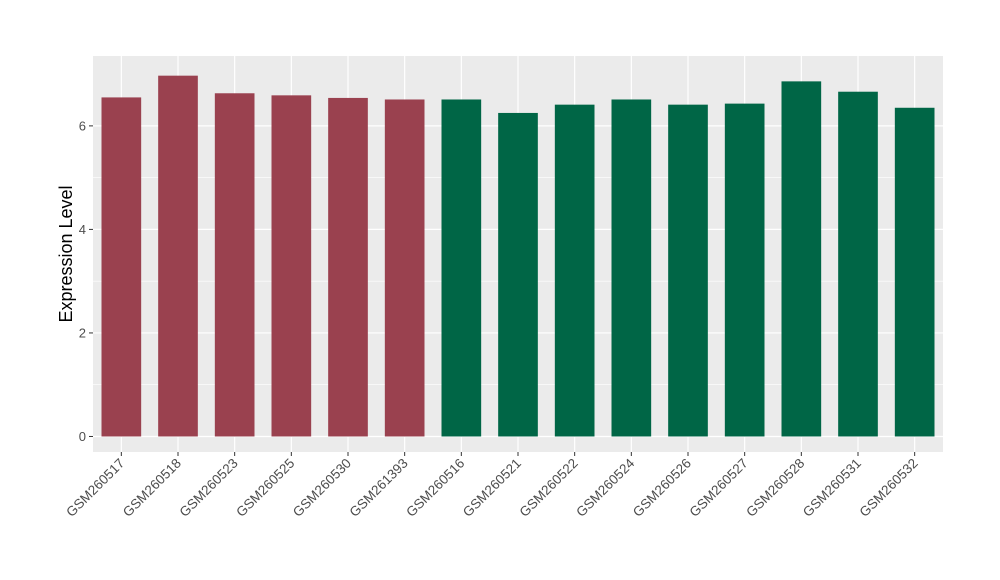  What do you see at coordinates (719, 488) in the screenshot?
I see `x-tick-label: GSM260527` at bounding box center [719, 488].